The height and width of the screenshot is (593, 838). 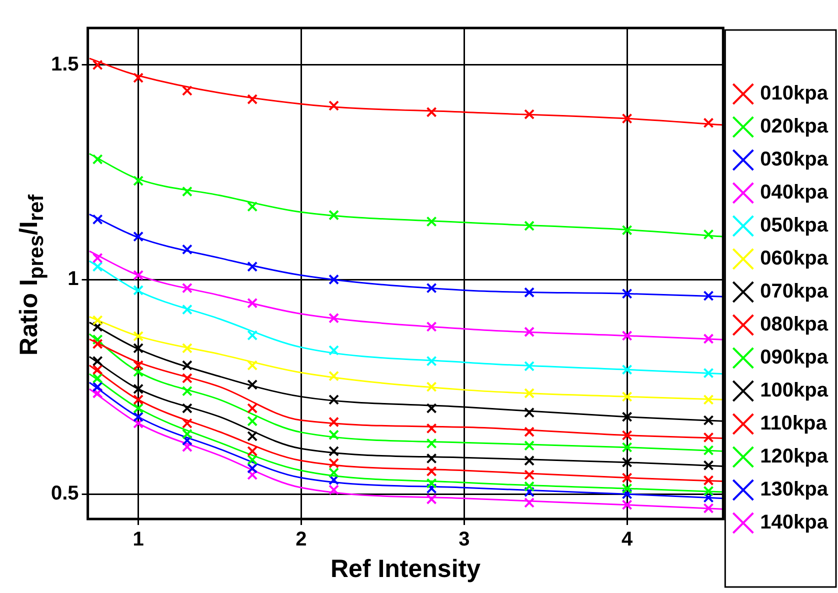 I want to click on legend-label: 100kpa, so click(x=794, y=391).